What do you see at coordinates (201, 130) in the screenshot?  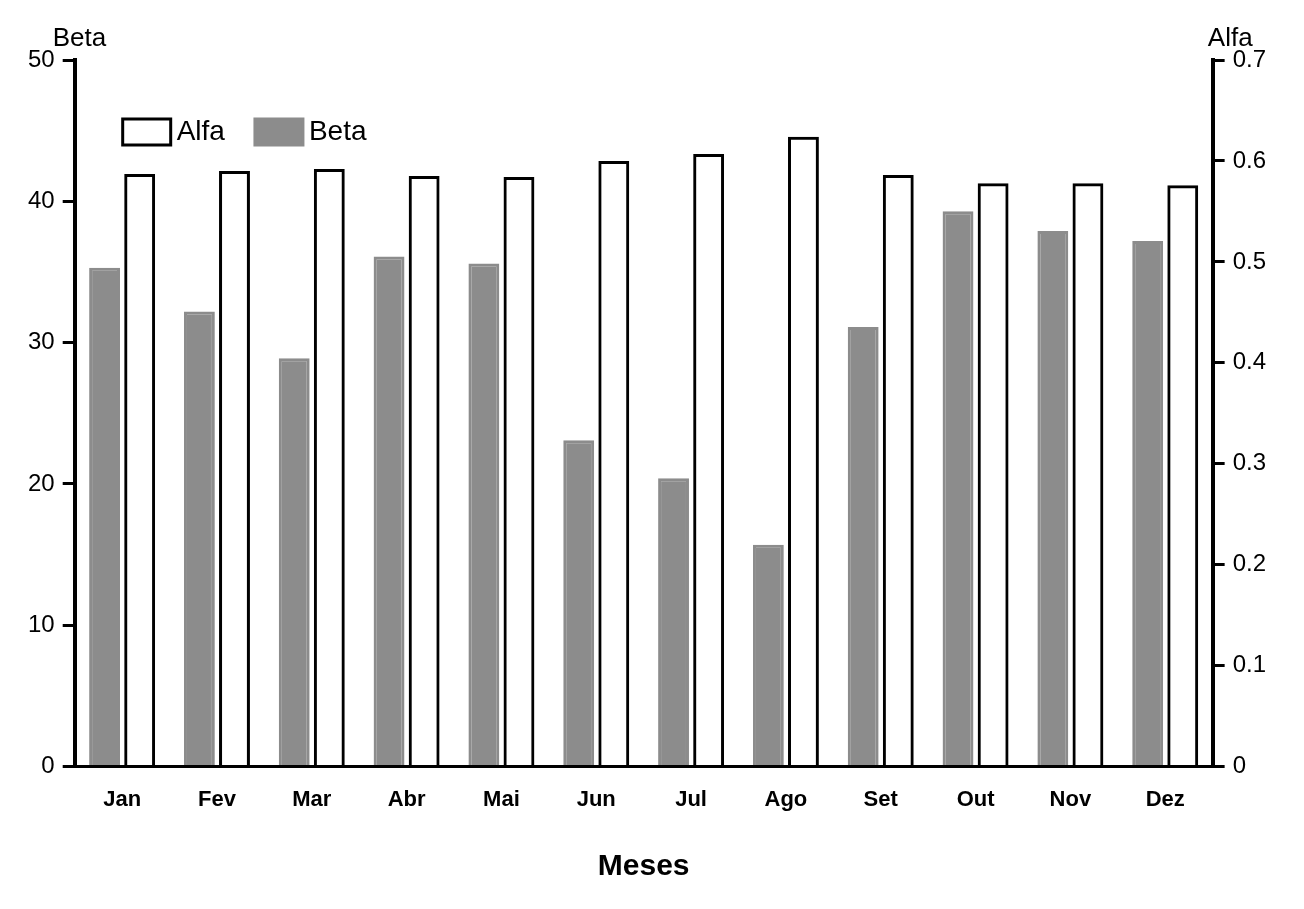 I see `legend-label: Alfa` at bounding box center [201, 130].